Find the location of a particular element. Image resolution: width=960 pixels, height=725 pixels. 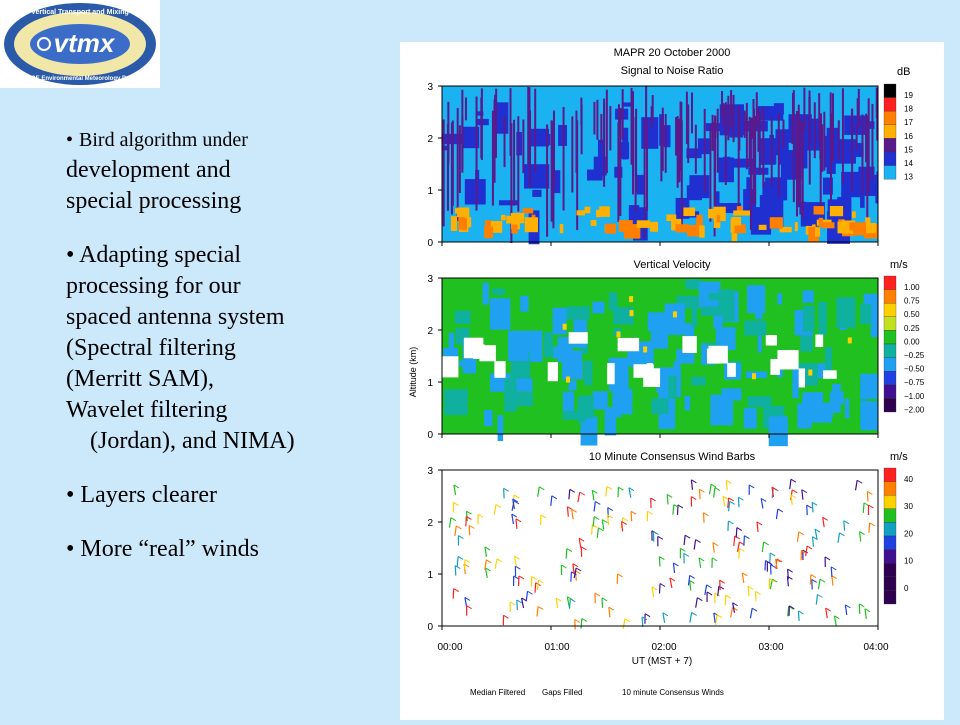

x-tick: 00:00 is located at coordinates (449, 647).